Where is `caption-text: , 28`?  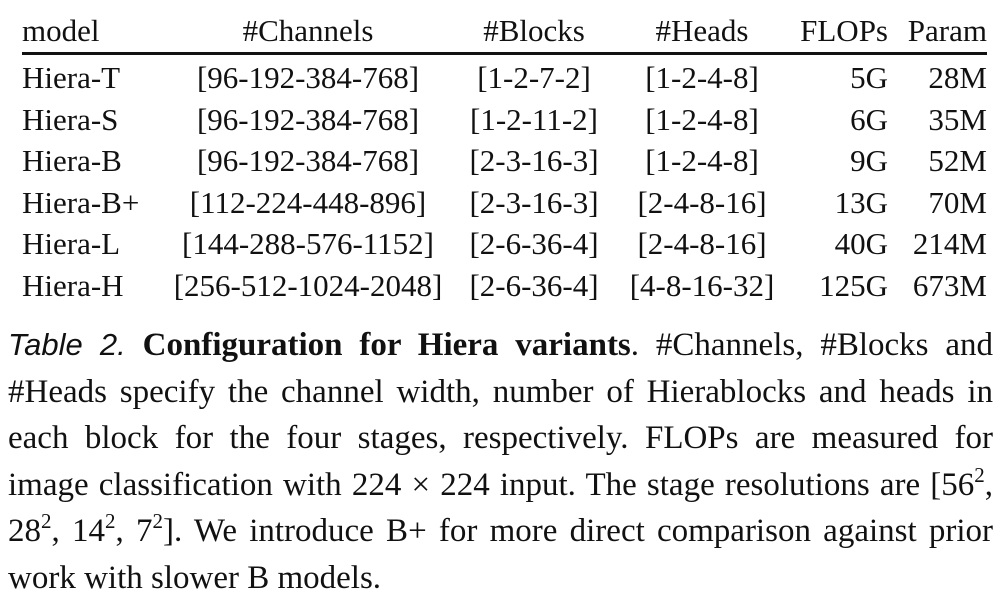 caption-text: , 28 is located at coordinates (500, 508).